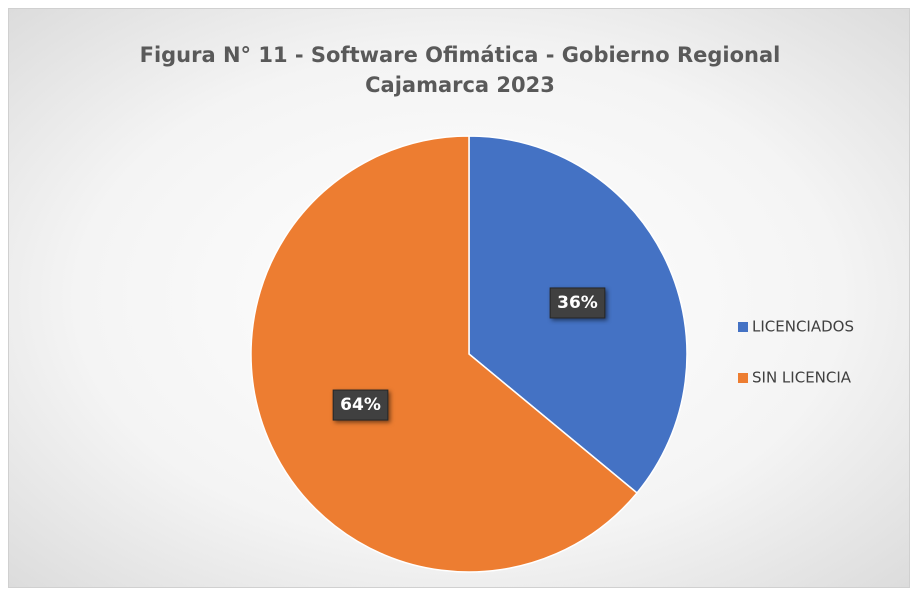 Image resolution: width=918 pixels, height=595 pixels. I want to click on data-label-group: 36%, so click(577, 303).